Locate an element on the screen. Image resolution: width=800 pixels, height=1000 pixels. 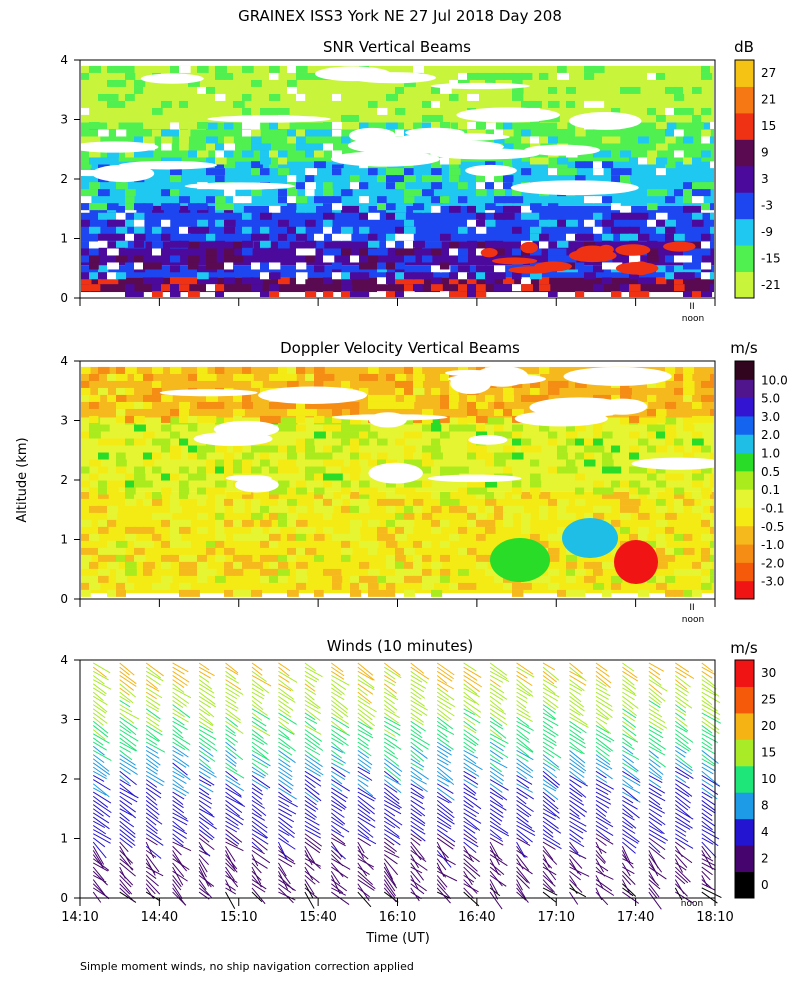
x-tick-label: 15:10 is located at coordinates (238, 917).